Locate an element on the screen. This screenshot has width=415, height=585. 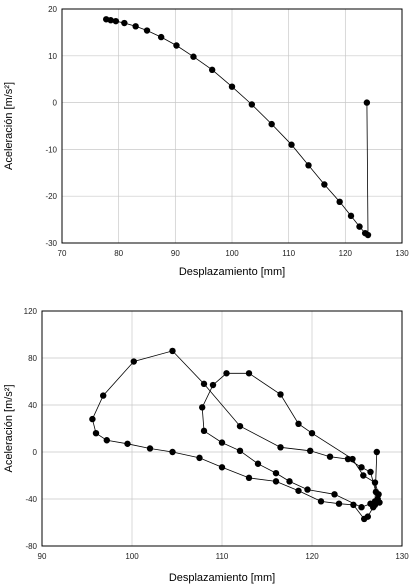
chart-1-y-tick-label: -30 is located at coordinates (51, 243).